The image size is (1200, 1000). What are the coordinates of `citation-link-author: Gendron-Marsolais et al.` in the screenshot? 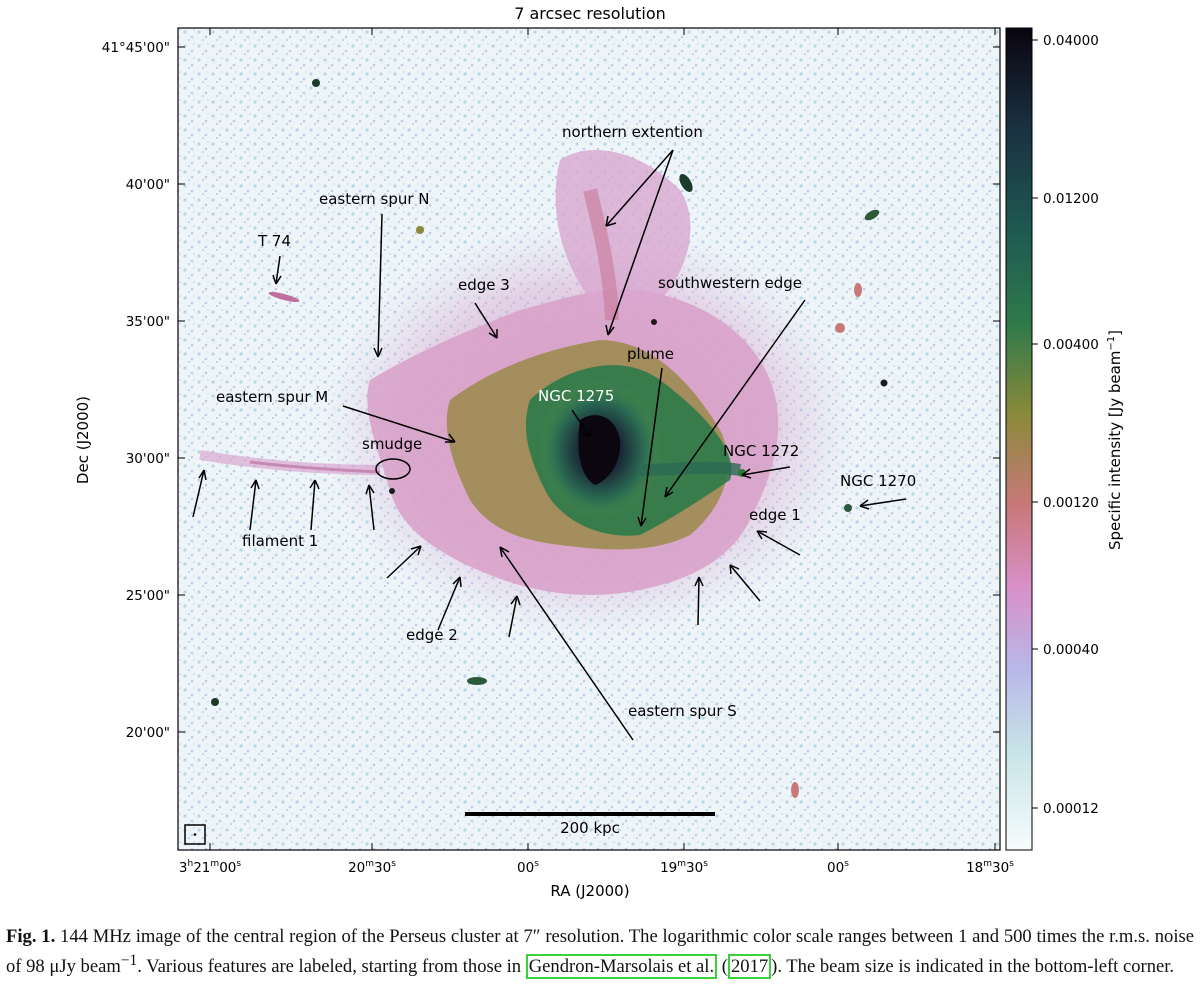 It's located at (621, 967).